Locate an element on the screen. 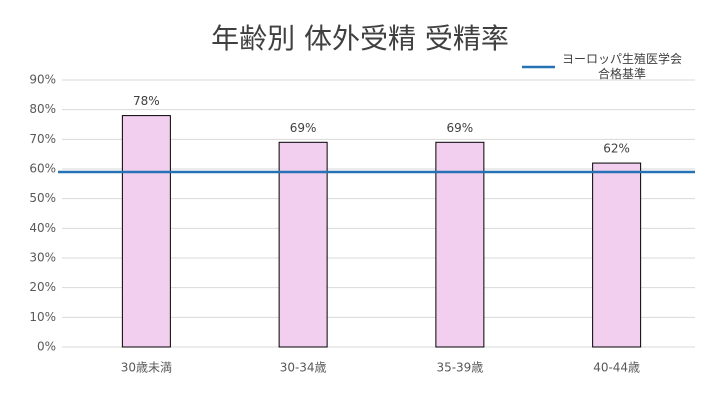 This screenshot has height=405, width=720. x-tick-label: 30-34歳 is located at coordinates (303, 368).